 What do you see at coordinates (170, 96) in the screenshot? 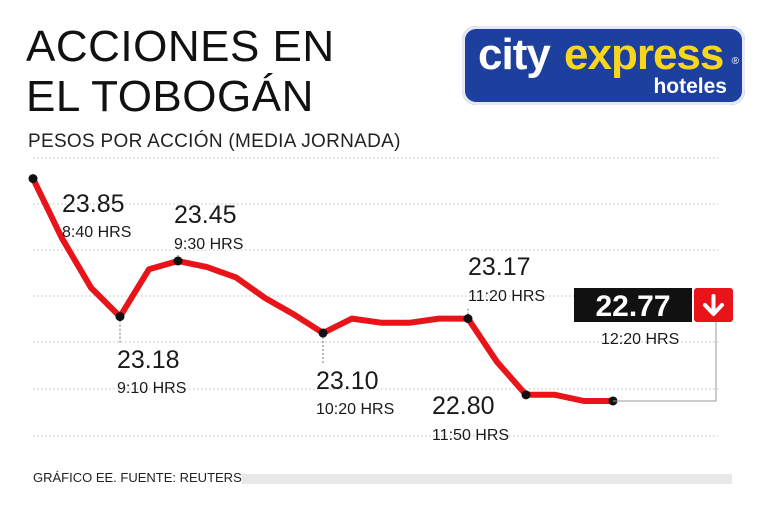
I see `title-line-2: EL TOBOGÁN` at bounding box center [170, 96].